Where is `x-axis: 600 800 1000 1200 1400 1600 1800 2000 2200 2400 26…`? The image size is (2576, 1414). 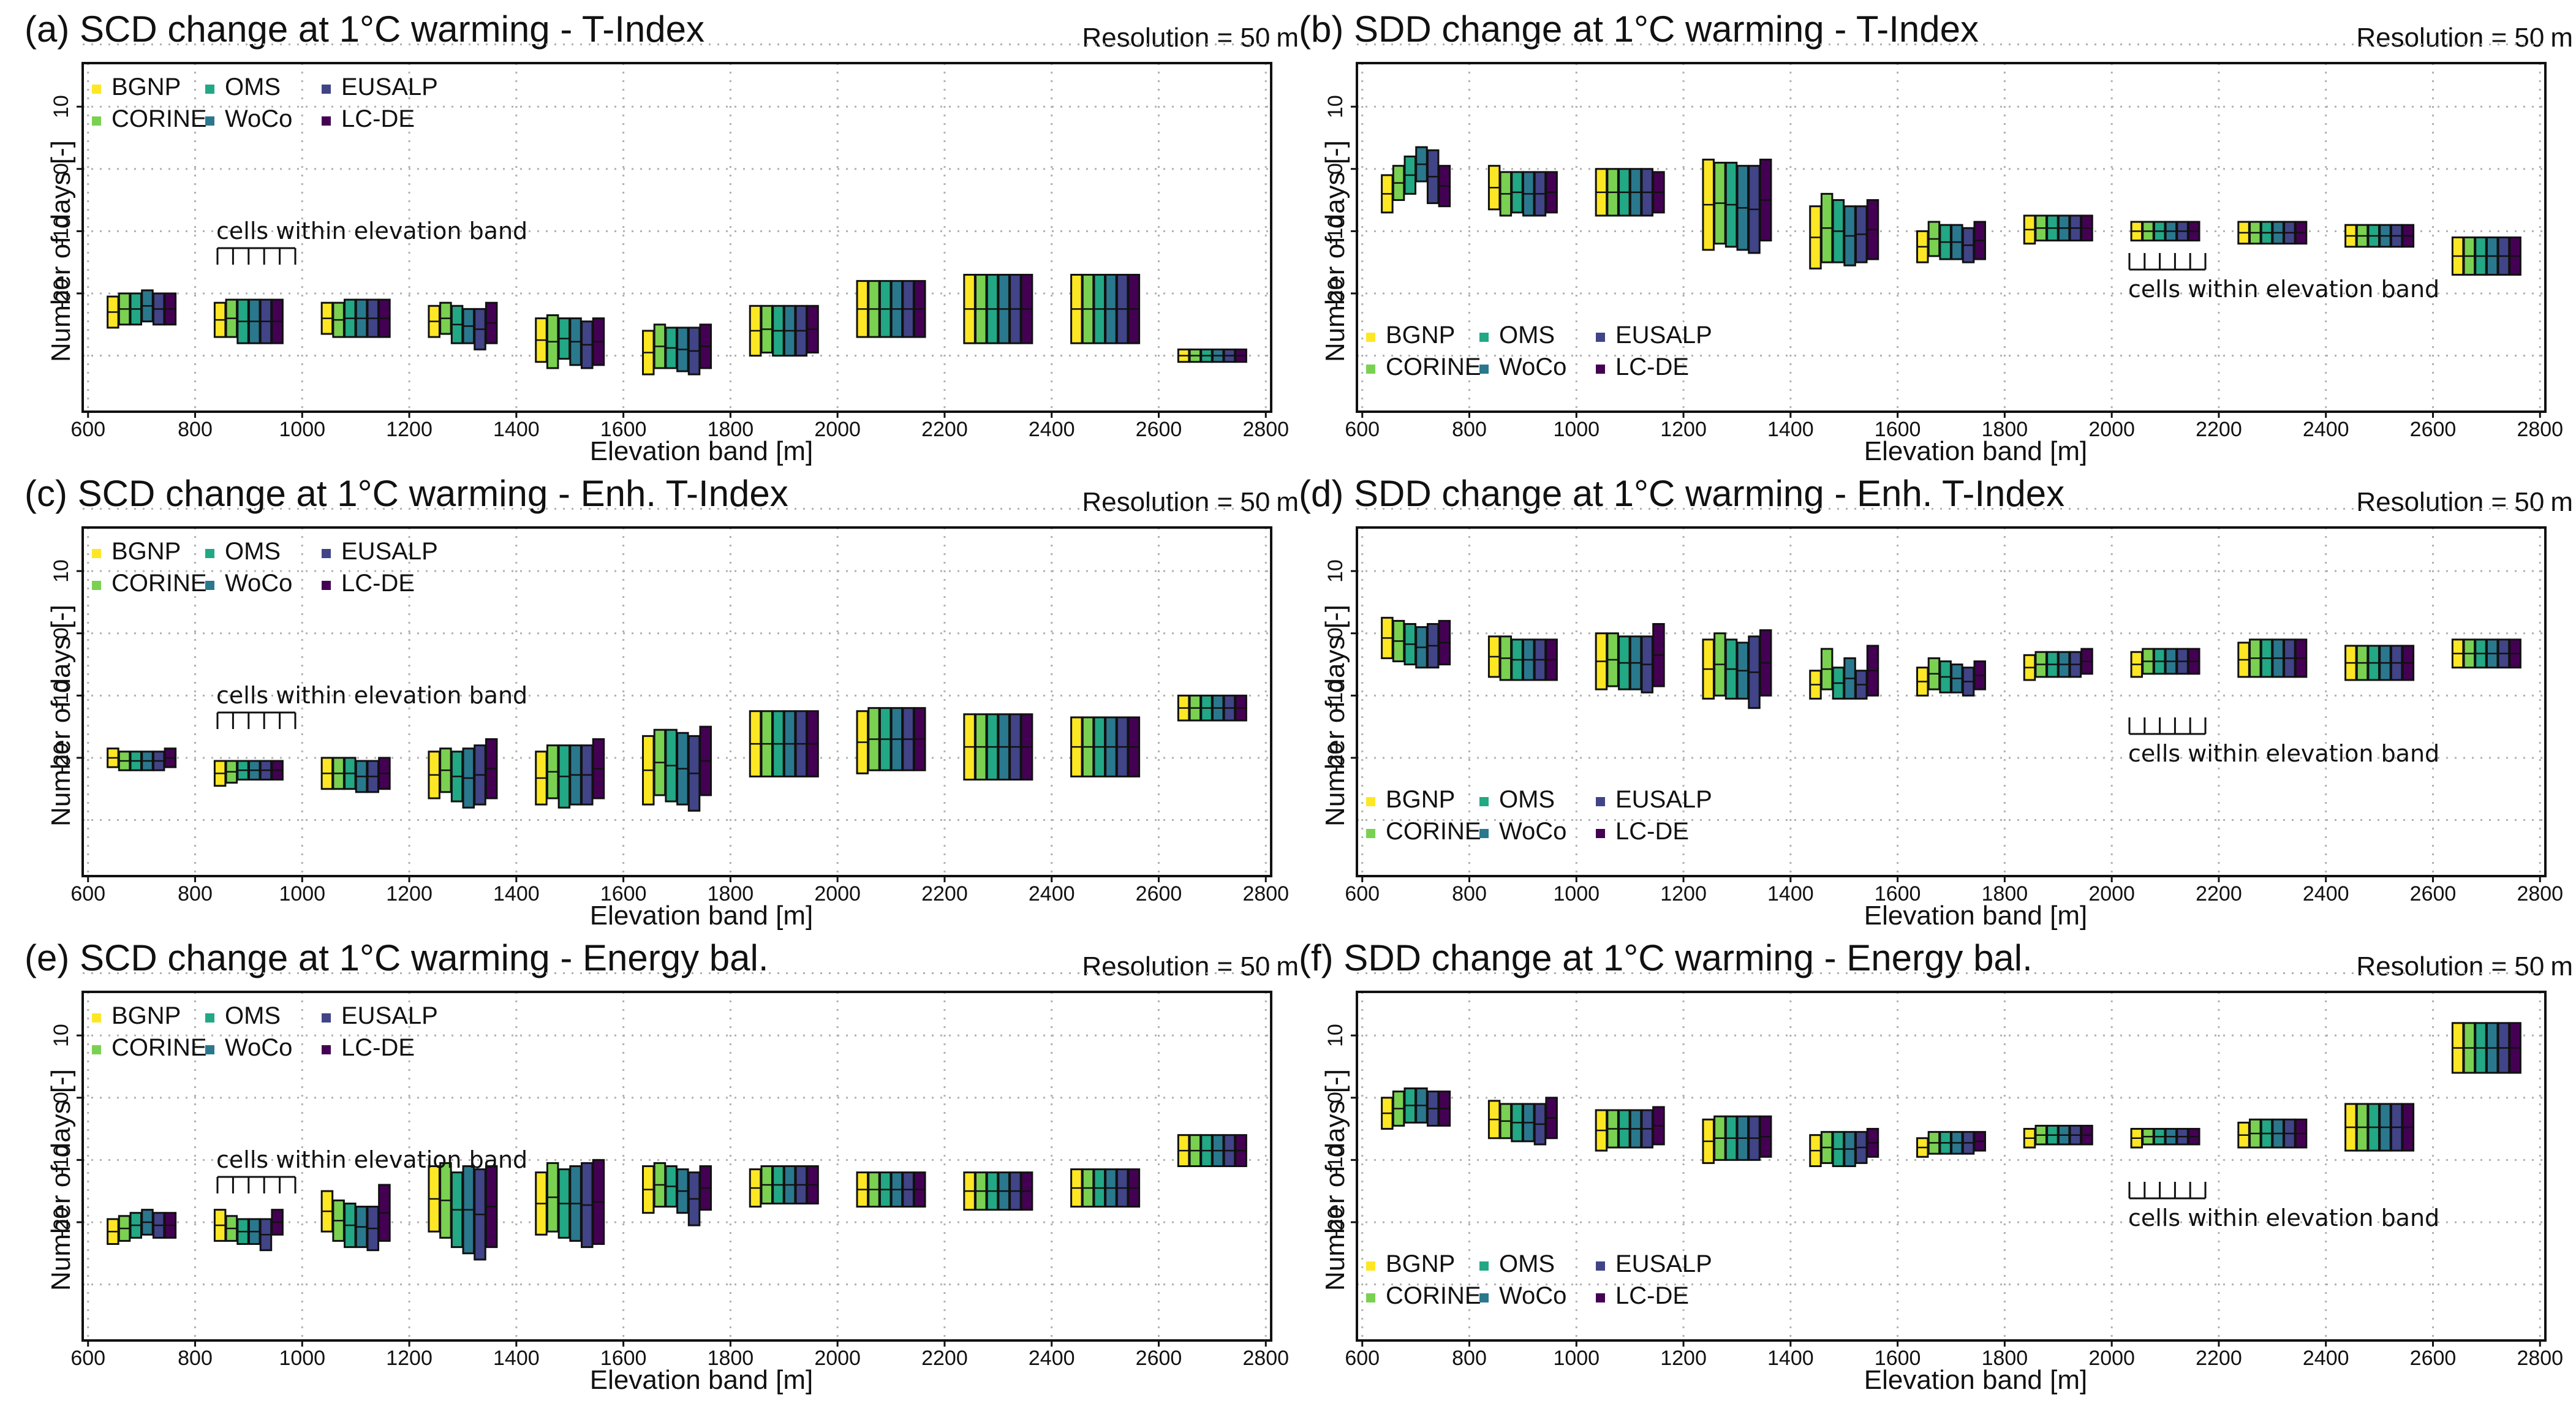 x-axis: 600 800 1000 1200 1400 1600 1800 2000 2200 2400 26… is located at coordinates (679, 890).